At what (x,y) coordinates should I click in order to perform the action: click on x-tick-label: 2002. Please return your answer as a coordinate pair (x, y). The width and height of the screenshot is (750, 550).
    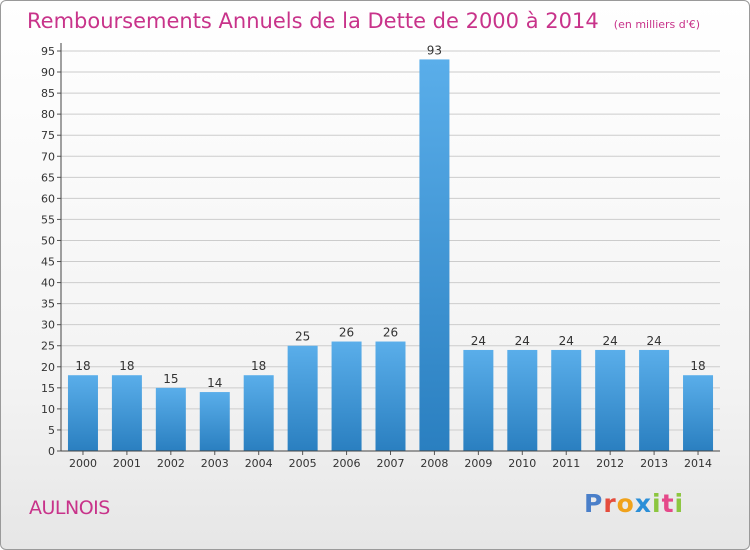
    Looking at the image, I should click on (171, 463).